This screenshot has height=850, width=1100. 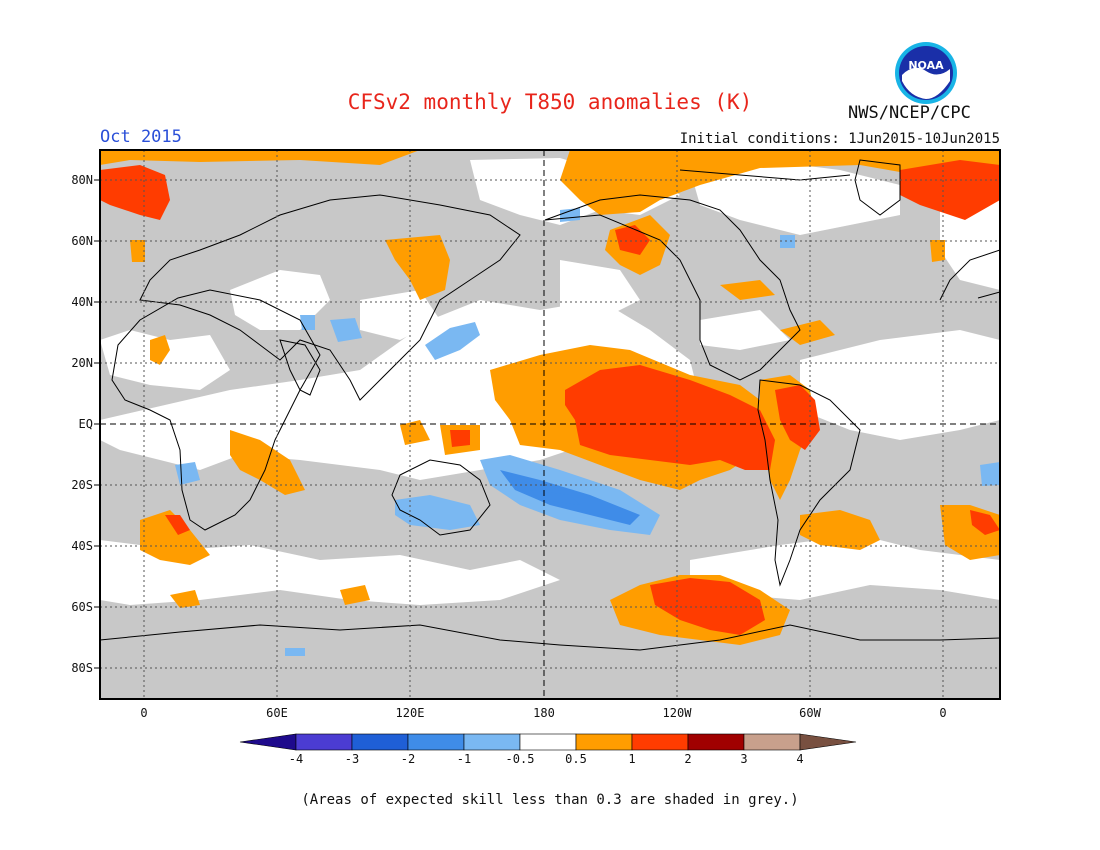 I want to click on colorbar-label-2: 2, so click(x=688, y=759).